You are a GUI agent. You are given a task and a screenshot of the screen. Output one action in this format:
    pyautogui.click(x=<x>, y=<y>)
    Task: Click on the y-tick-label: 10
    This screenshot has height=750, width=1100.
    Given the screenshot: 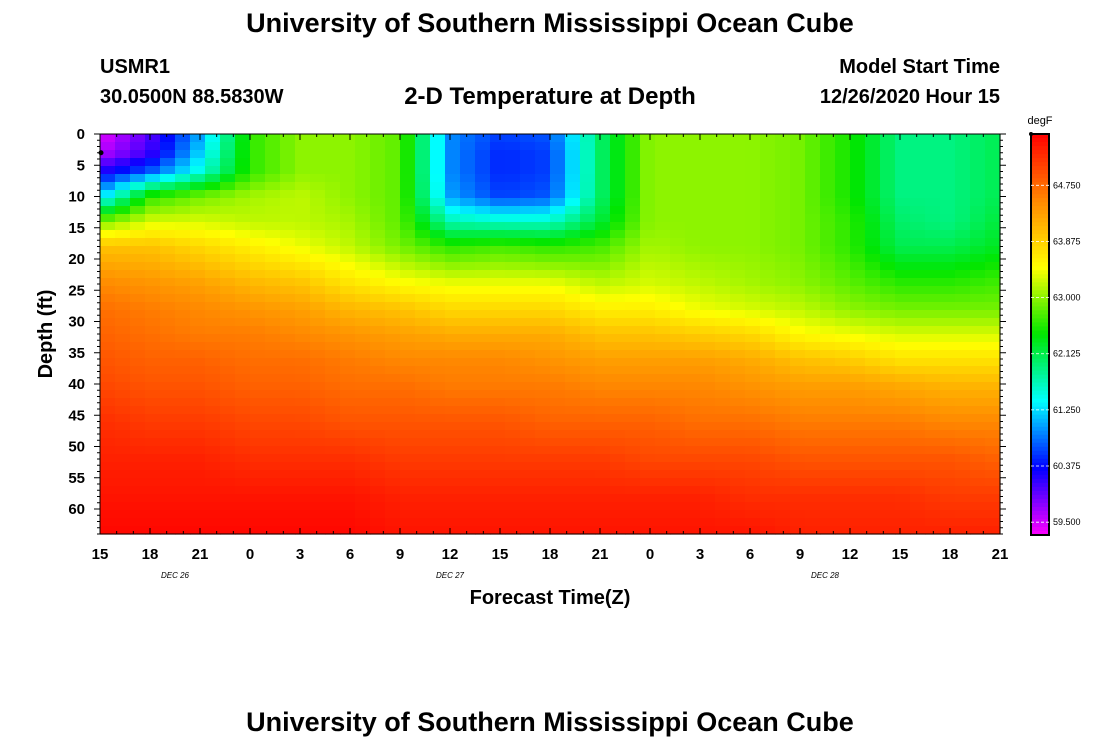 What is the action you would take?
    pyautogui.click(x=76, y=197)
    